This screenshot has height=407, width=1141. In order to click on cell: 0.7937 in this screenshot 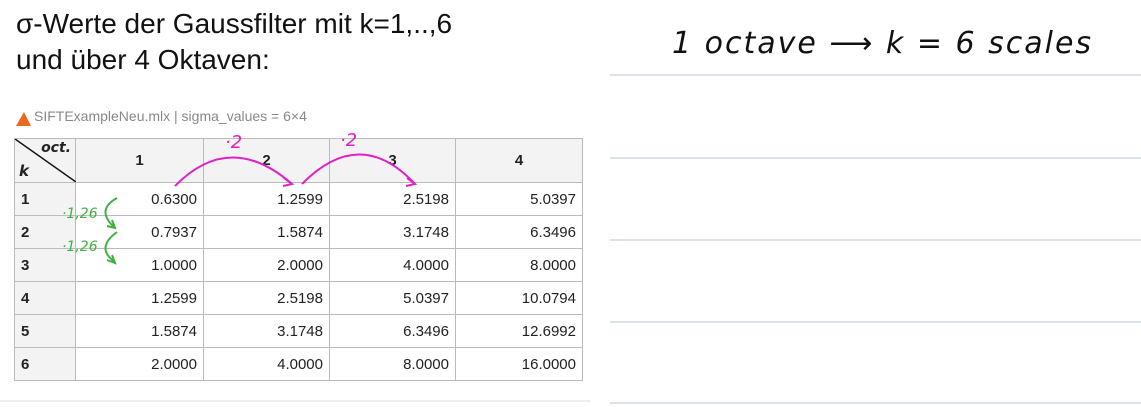, I will do `click(139, 232)`.